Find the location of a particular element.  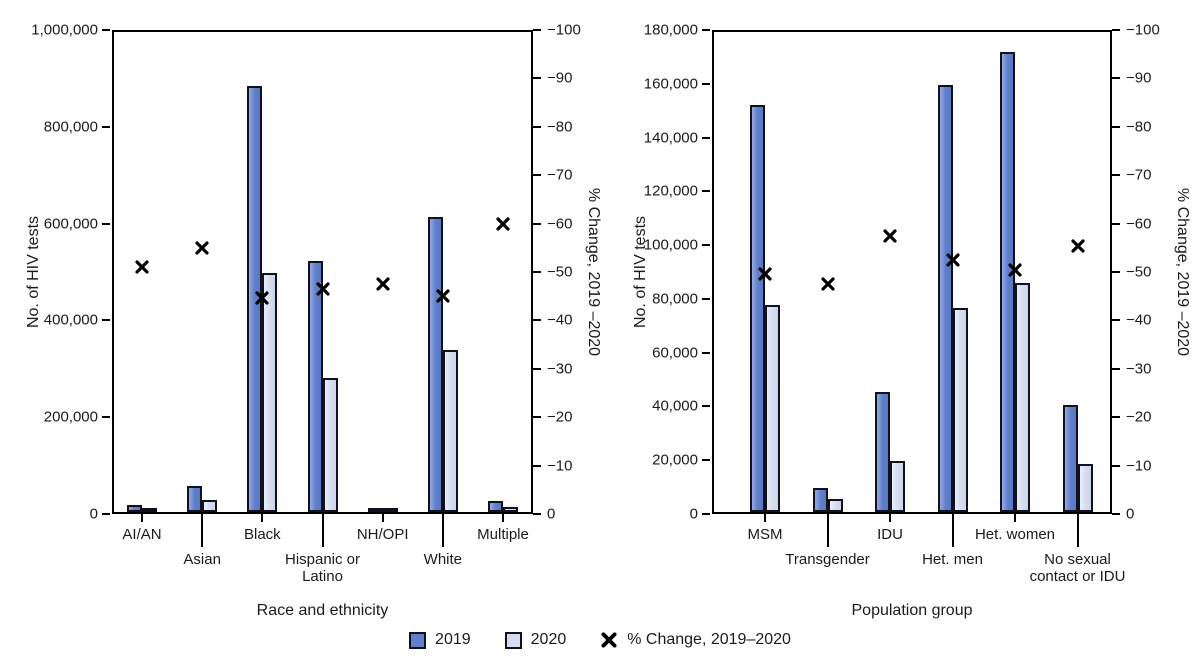

category-label: MSM is located at coordinates (765, 534).